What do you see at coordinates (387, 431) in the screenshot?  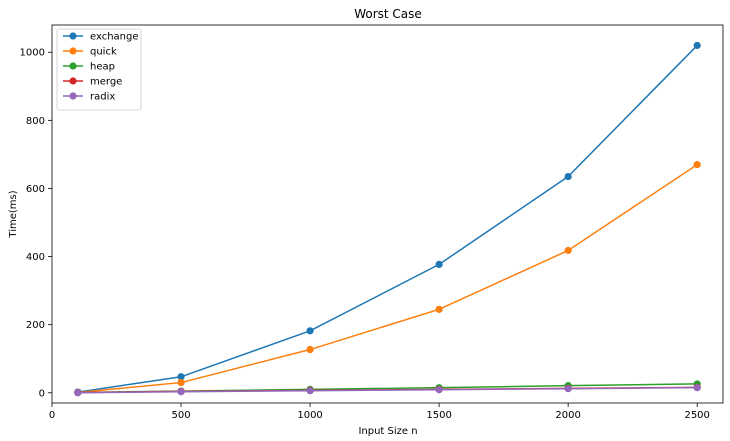 I see `x-axis-label: Input Size n` at bounding box center [387, 431].